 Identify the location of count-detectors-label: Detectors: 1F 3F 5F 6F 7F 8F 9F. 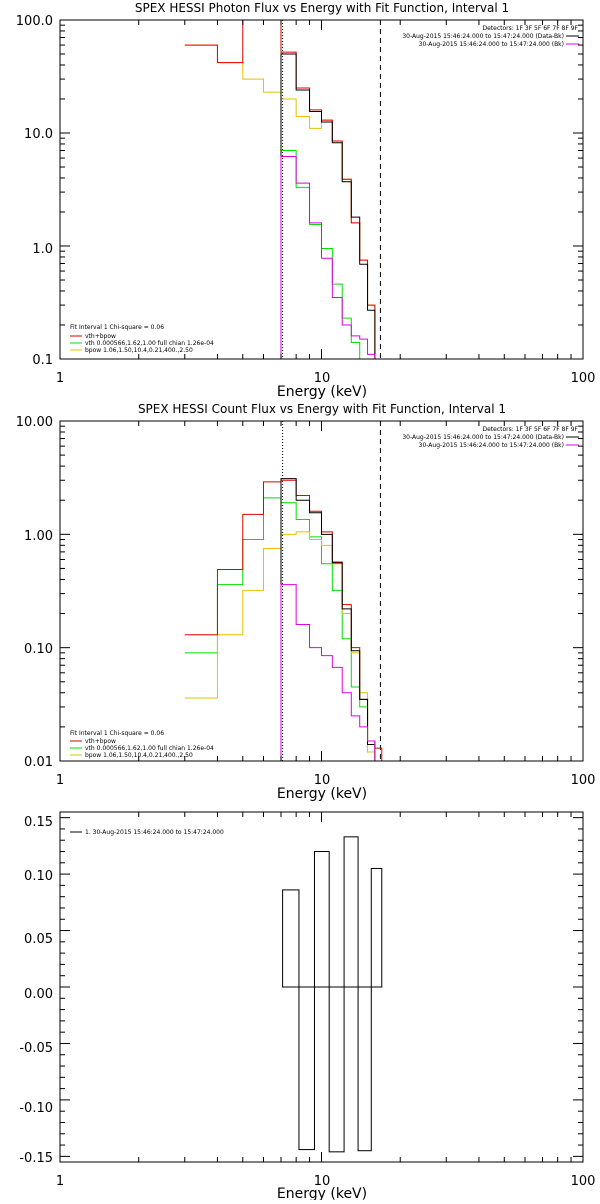
(530, 429).